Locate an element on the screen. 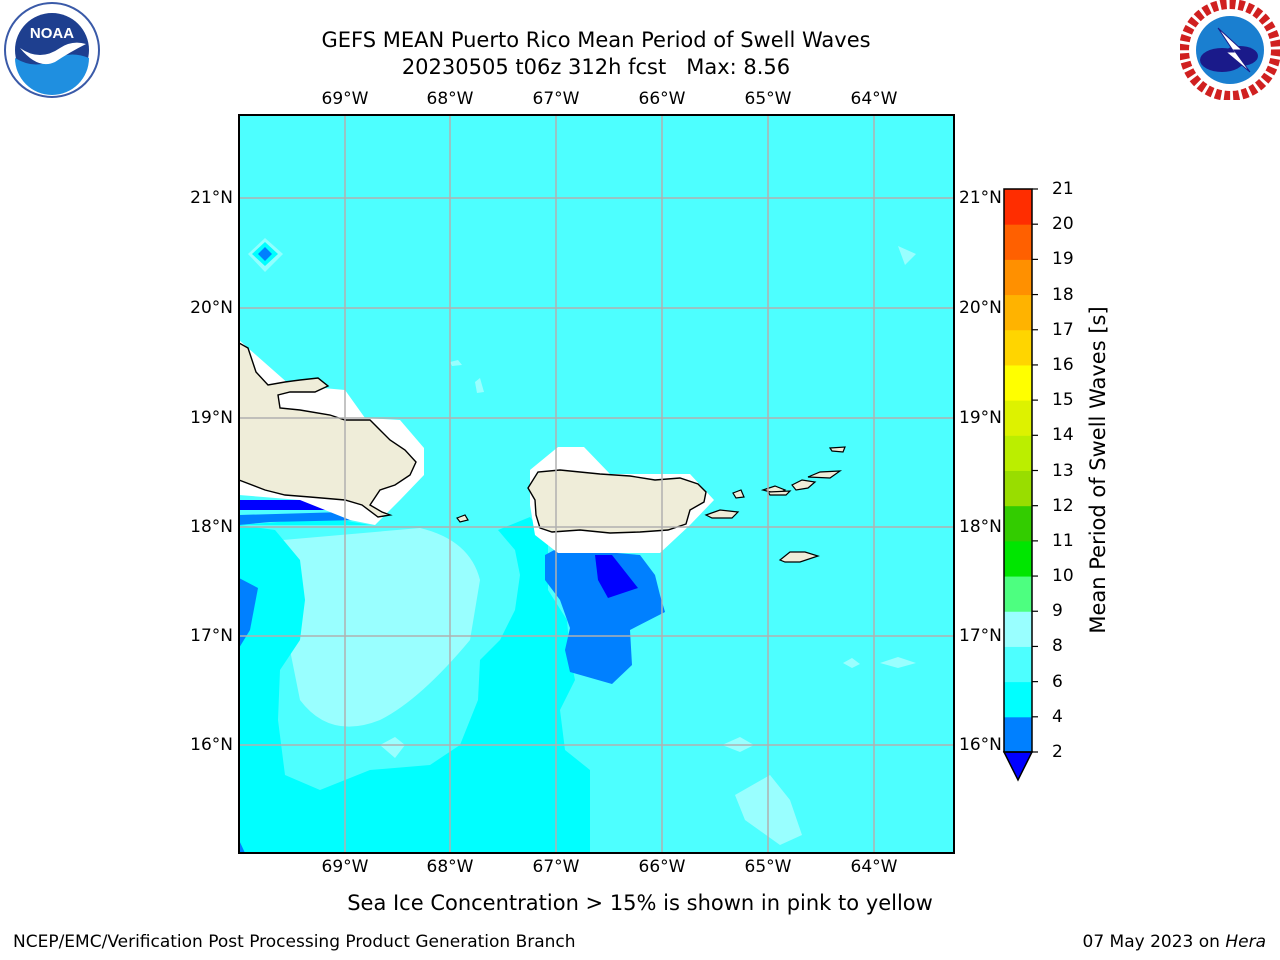  lat-label-right: 19°N is located at coordinates (980, 418).